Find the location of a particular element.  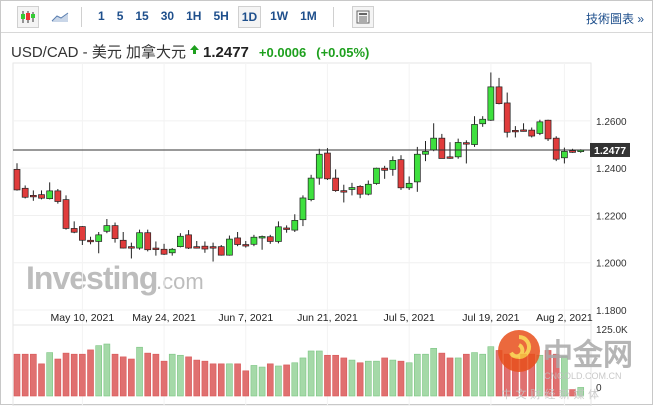

area-chart-icon is located at coordinates (60, 17).